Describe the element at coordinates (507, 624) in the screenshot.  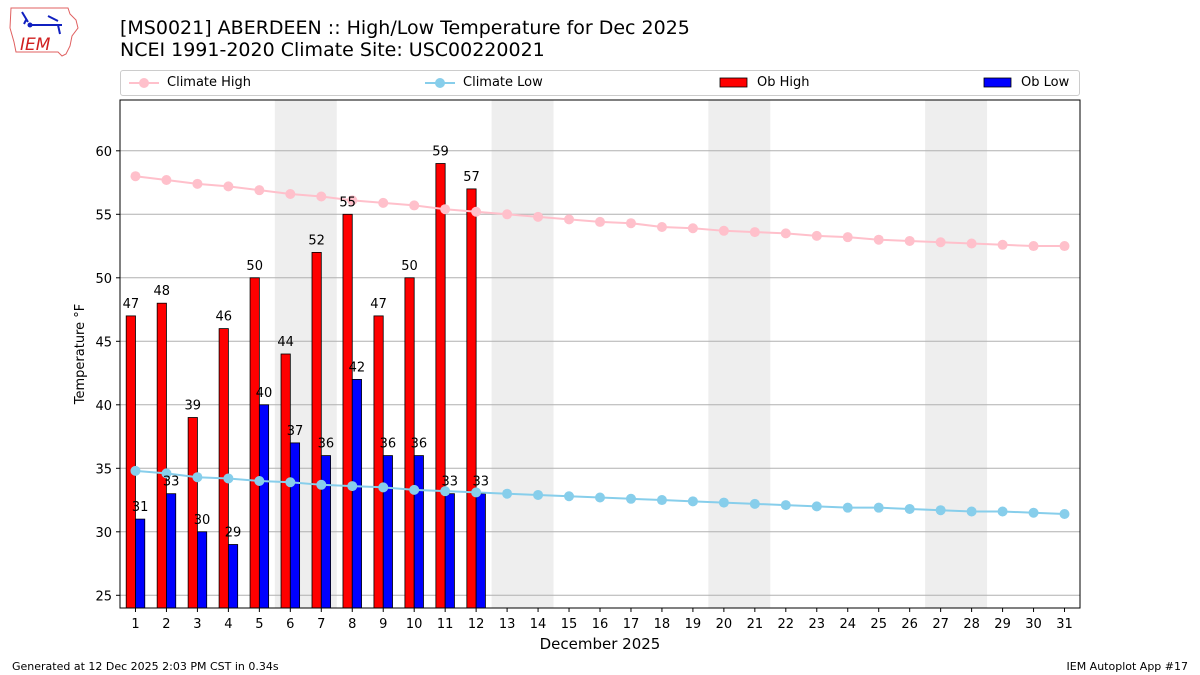
I see `x-tick-label: 13` at that location.